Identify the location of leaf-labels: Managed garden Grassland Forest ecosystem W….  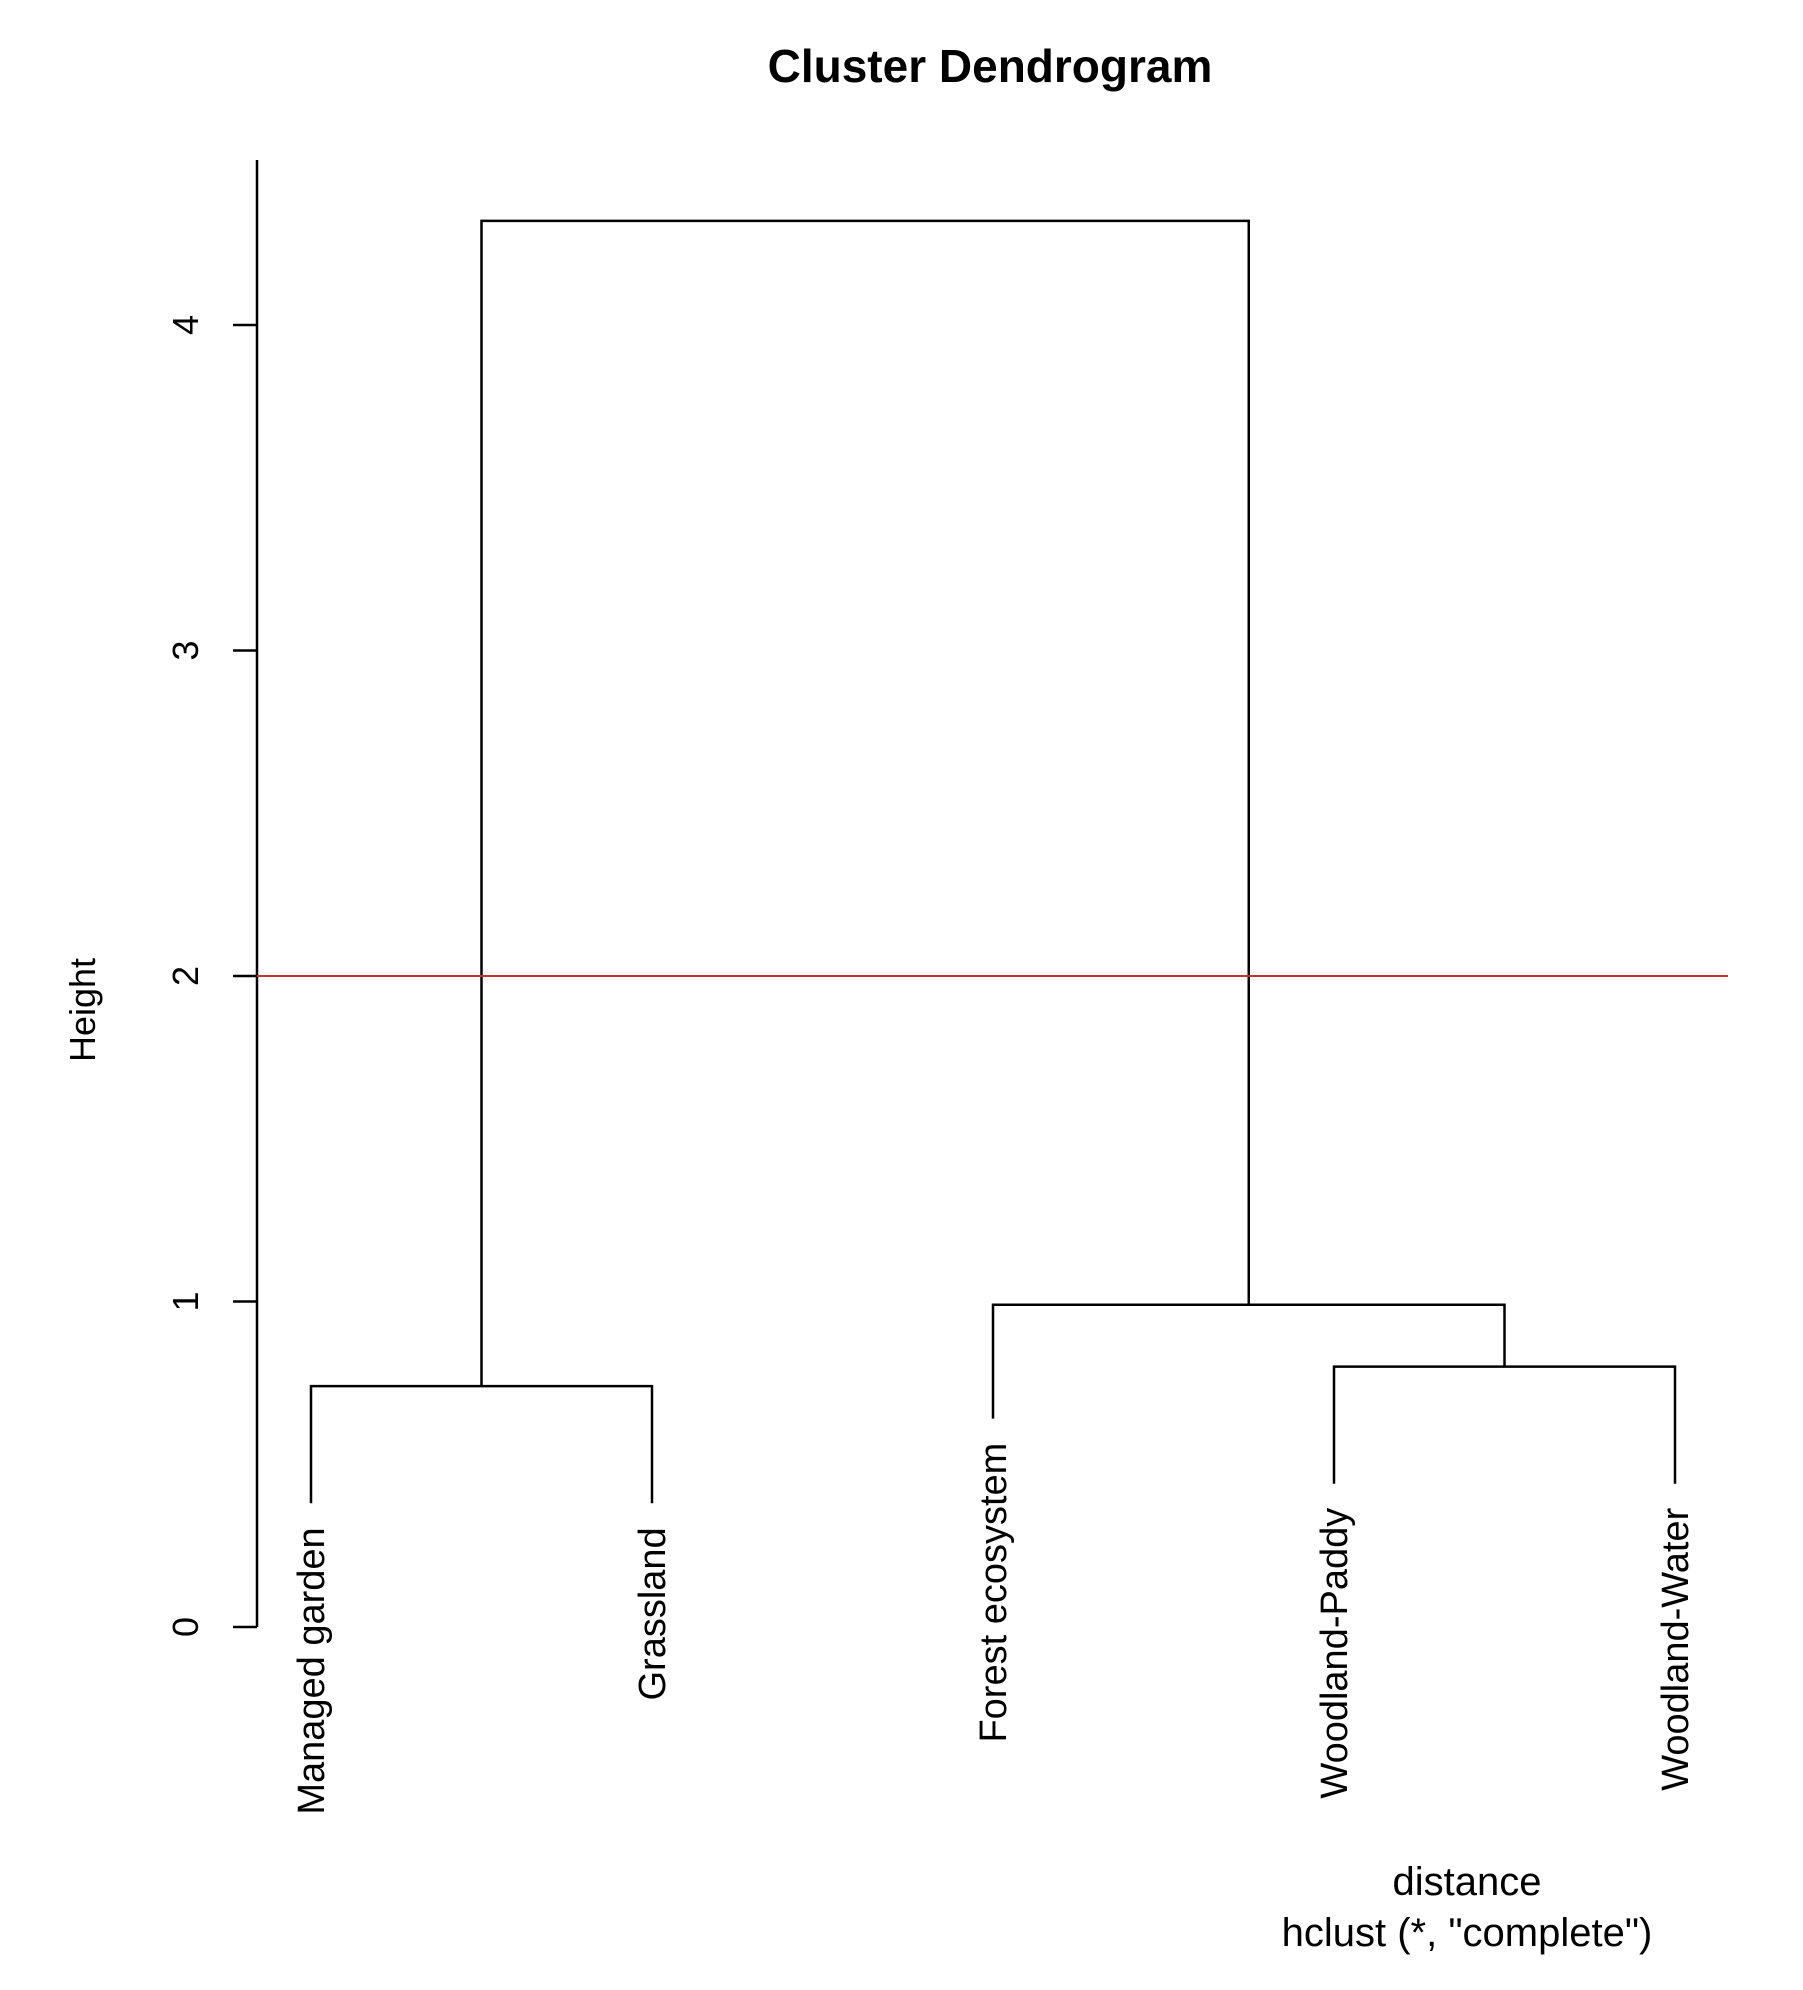
(994, 1629).